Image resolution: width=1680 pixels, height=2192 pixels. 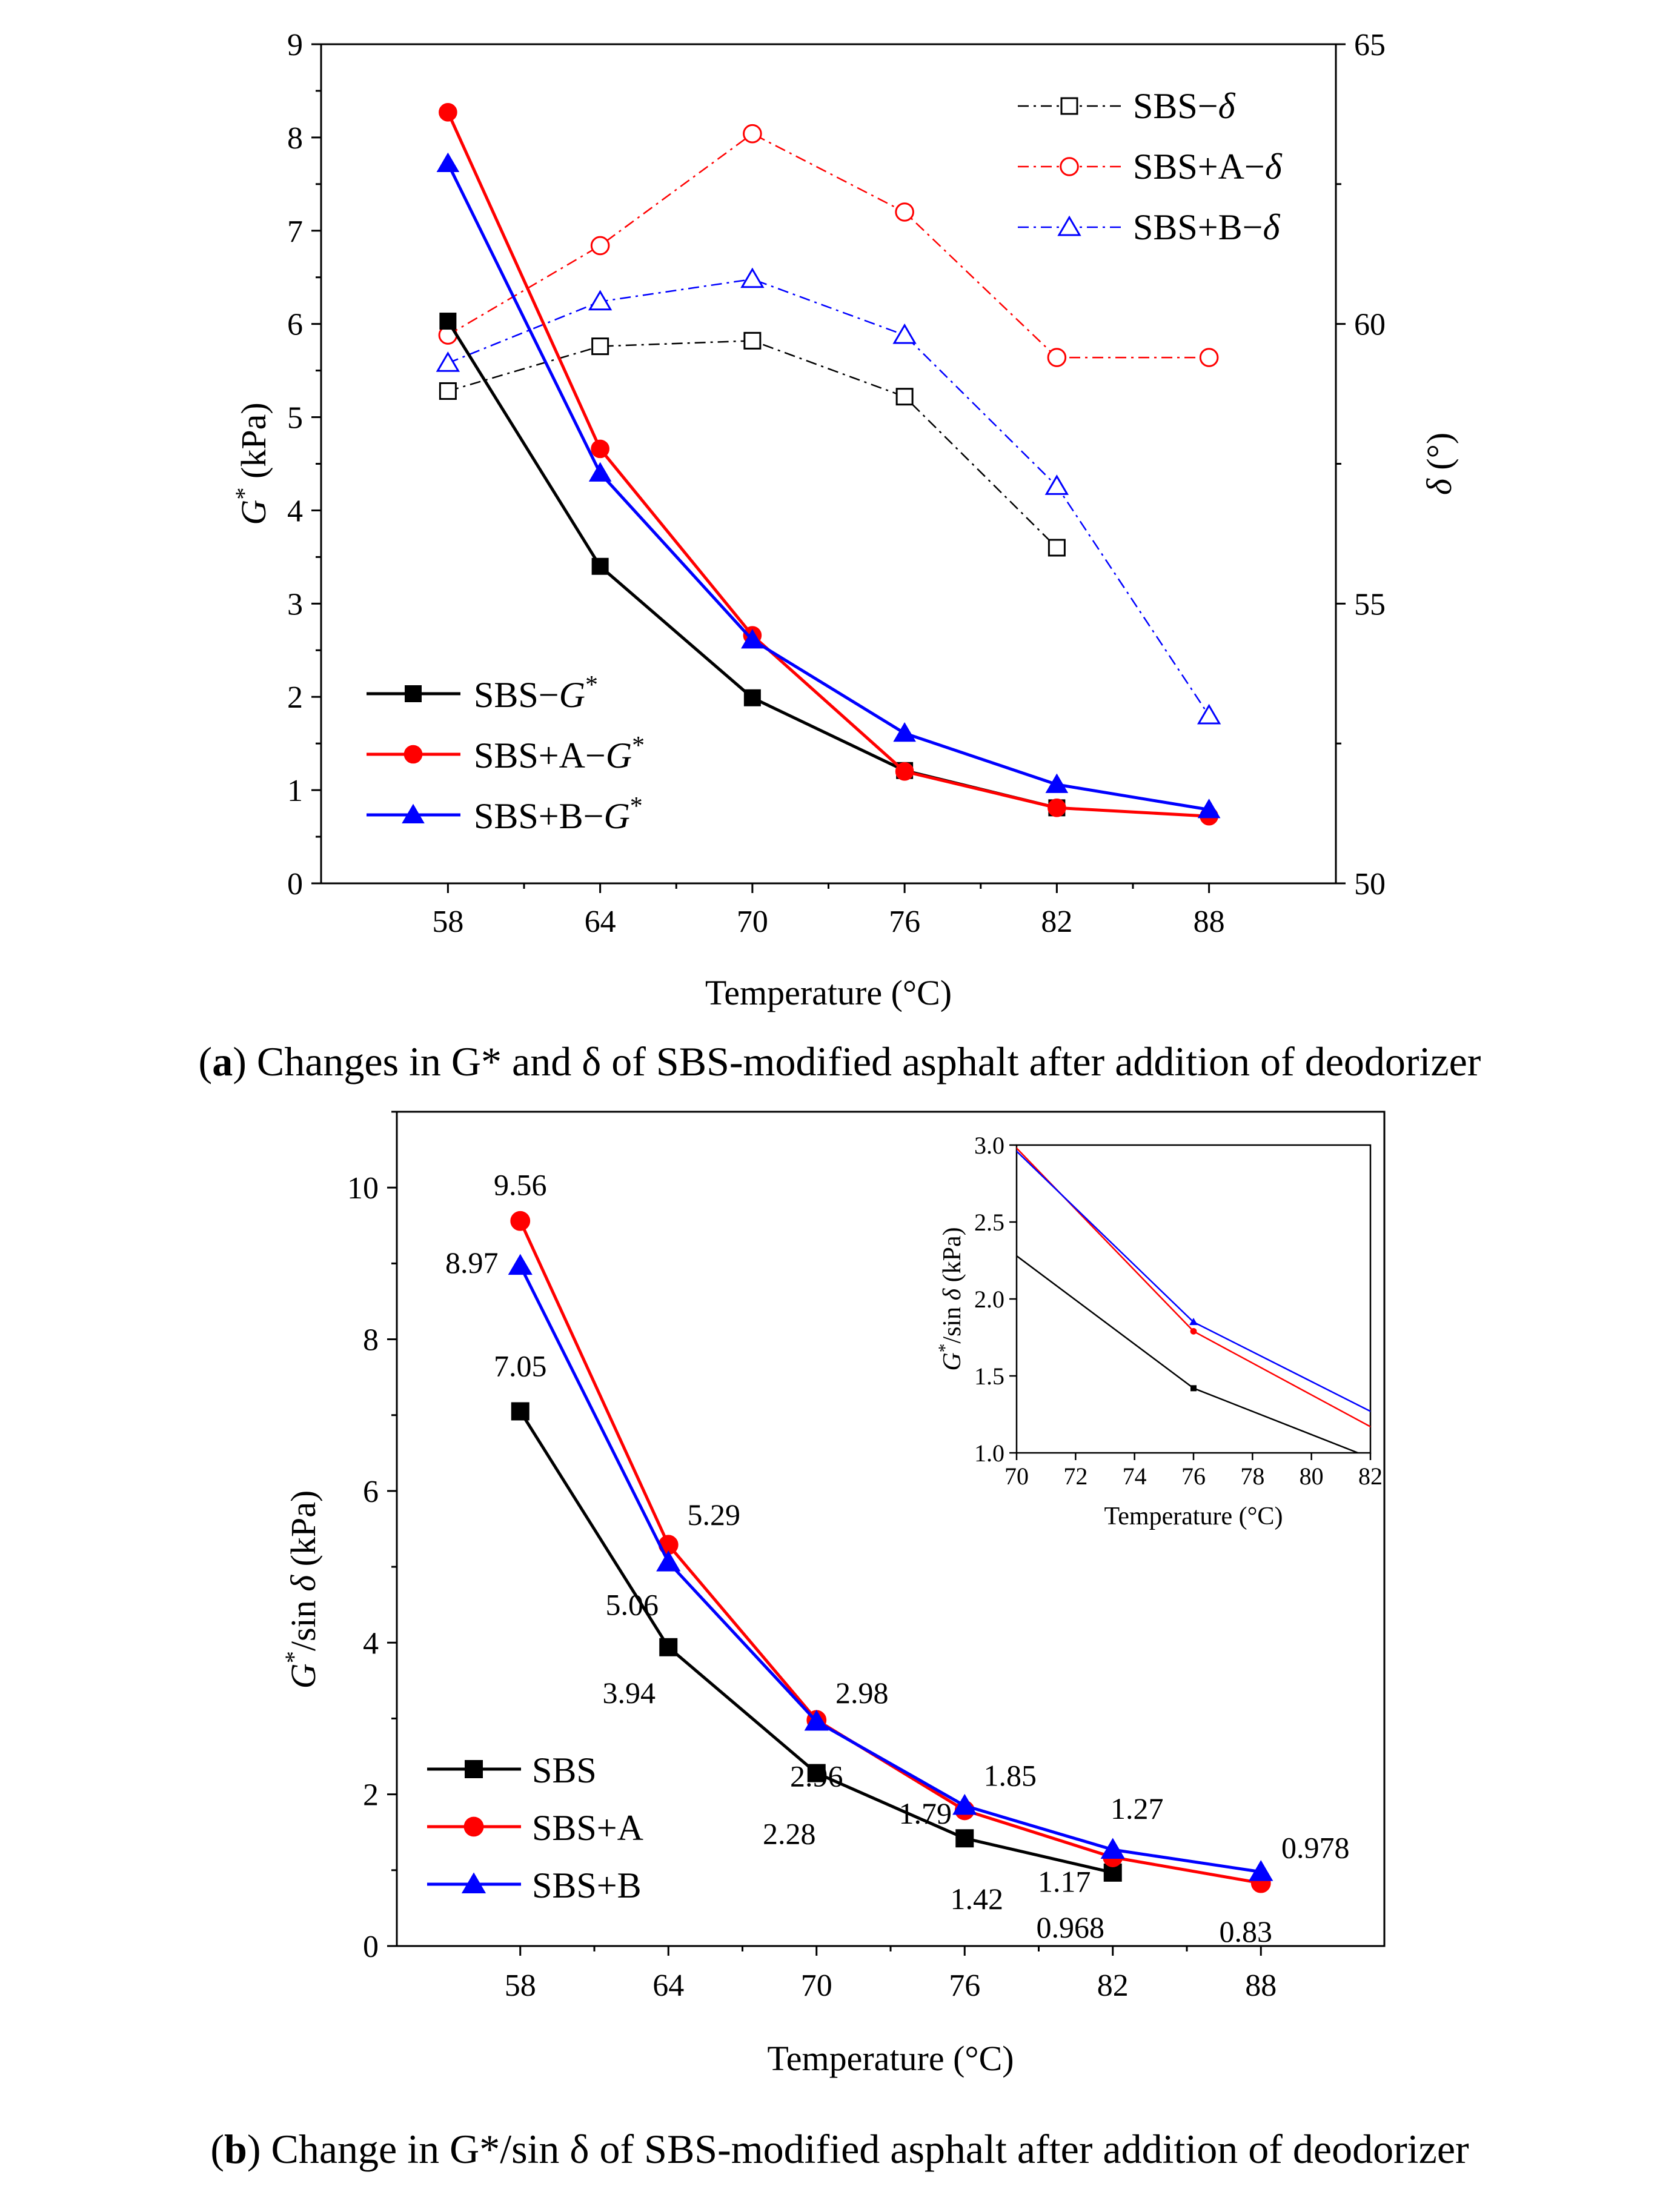 What do you see at coordinates (535, 1827) in the screenshot?
I see `legend-b: SBS SBS+A SBS+B` at bounding box center [535, 1827].